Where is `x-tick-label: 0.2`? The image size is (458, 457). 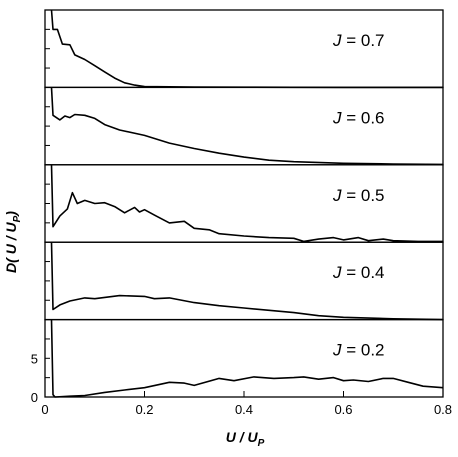 x-tick-label: 0.2 is located at coordinates (144, 409).